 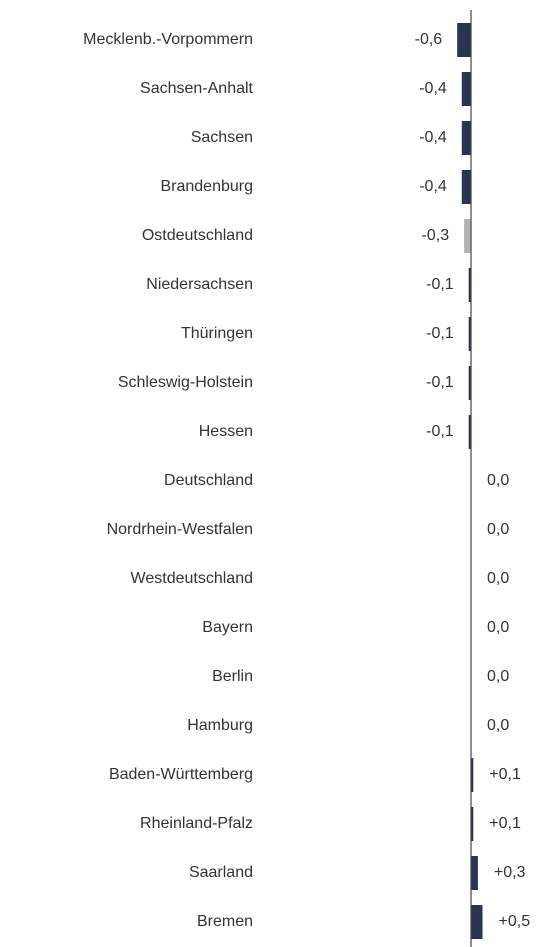 I want to click on value-label: +0,5, so click(x=515, y=921).